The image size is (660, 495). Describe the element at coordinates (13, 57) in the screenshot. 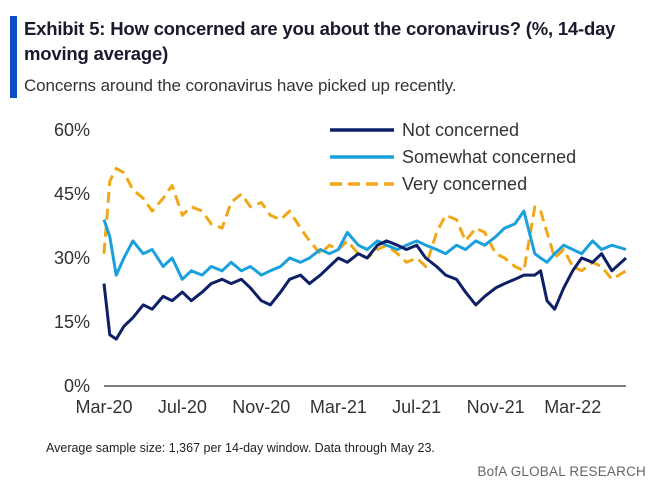

I see `accent-bar` at that location.